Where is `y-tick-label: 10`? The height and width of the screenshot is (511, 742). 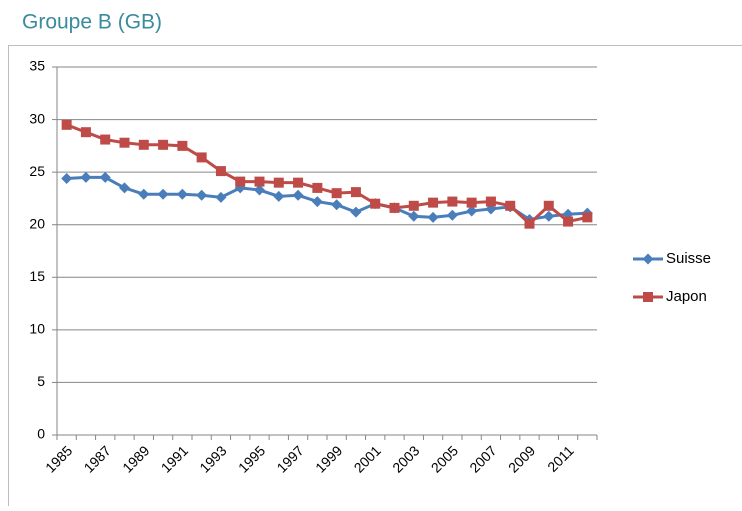 y-tick-label: 10 is located at coordinates (37, 329).